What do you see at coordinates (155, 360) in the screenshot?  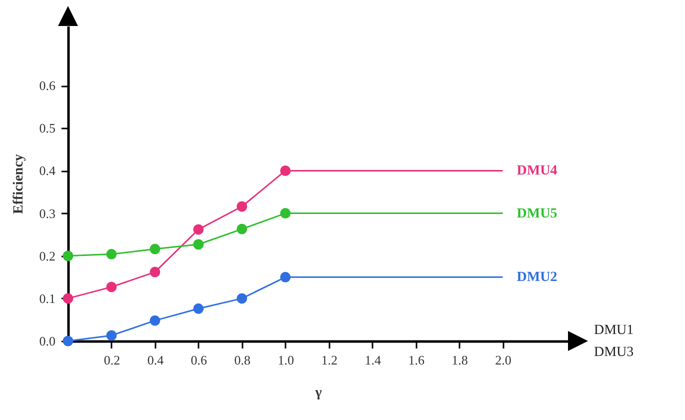 I see `x-tick-label: 0.4` at bounding box center [155, 360].